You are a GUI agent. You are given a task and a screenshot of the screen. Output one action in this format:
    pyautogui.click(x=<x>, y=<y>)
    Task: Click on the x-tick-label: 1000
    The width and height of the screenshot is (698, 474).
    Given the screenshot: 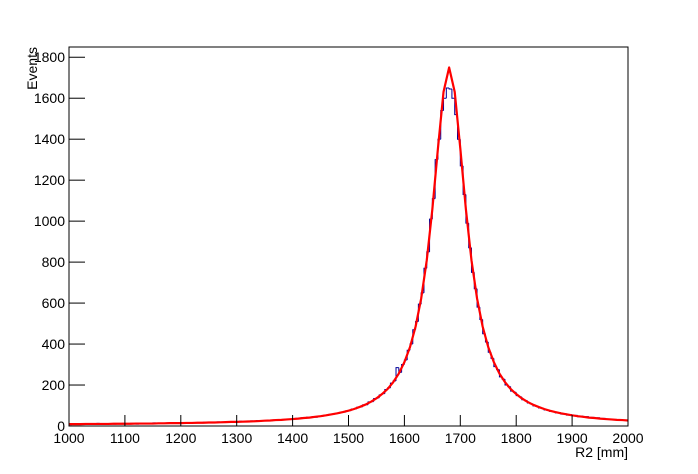 What is the action you would take?
    pyautogui.click(x=68, y=438)
    